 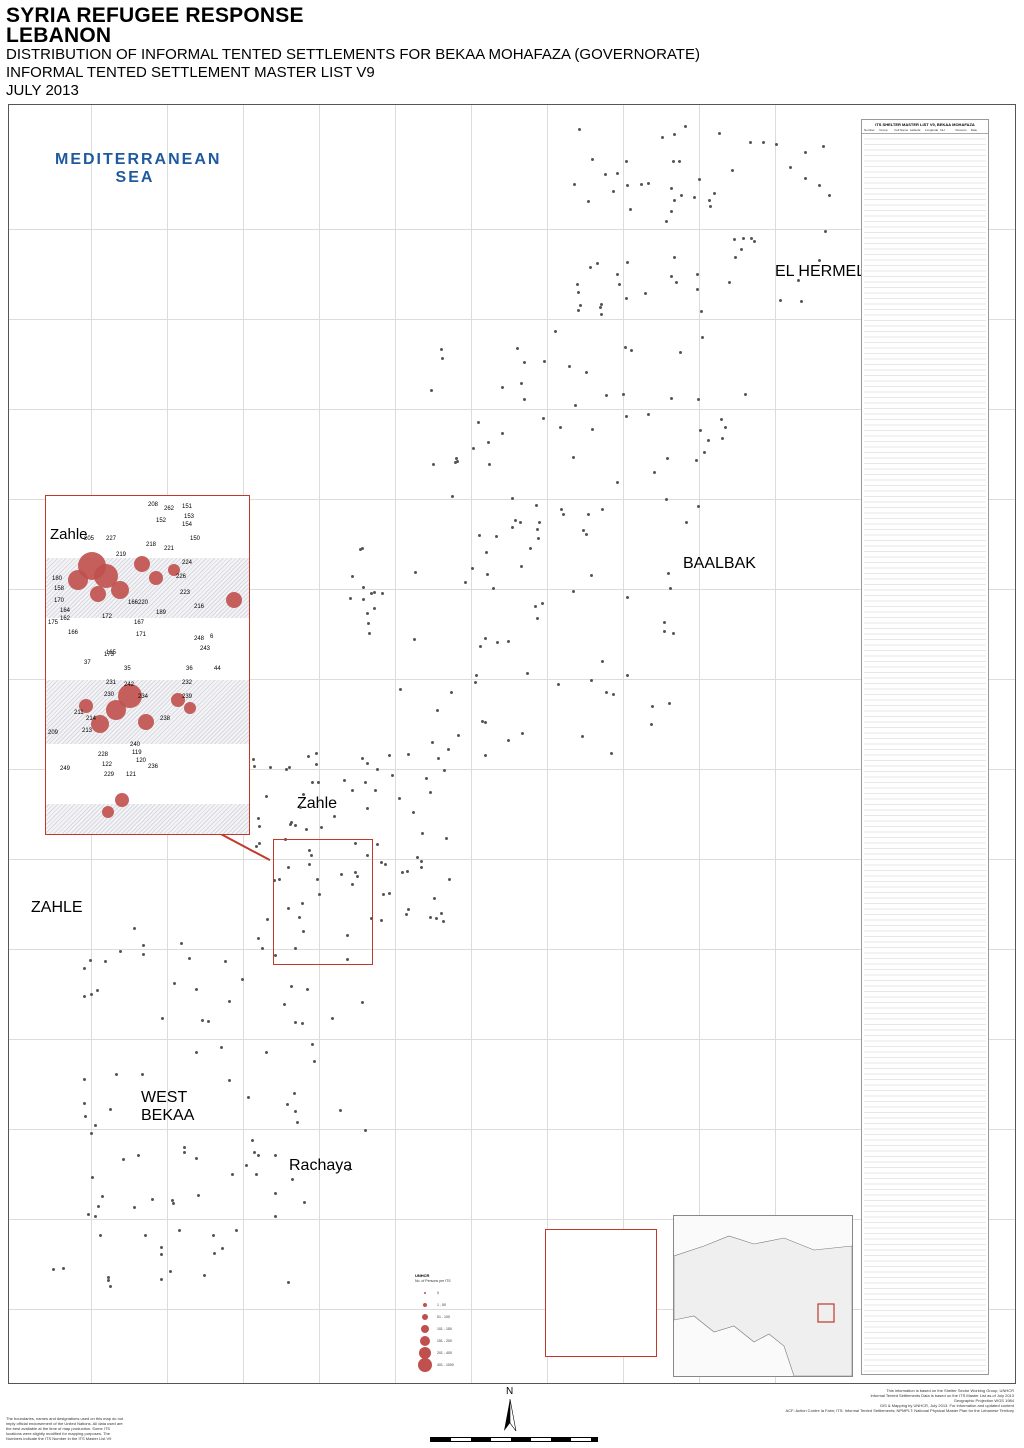 What do you see at coordinates (57, 579) in the screenshot?
I see `its-number-label: 180` at bounding box center [57, 579].